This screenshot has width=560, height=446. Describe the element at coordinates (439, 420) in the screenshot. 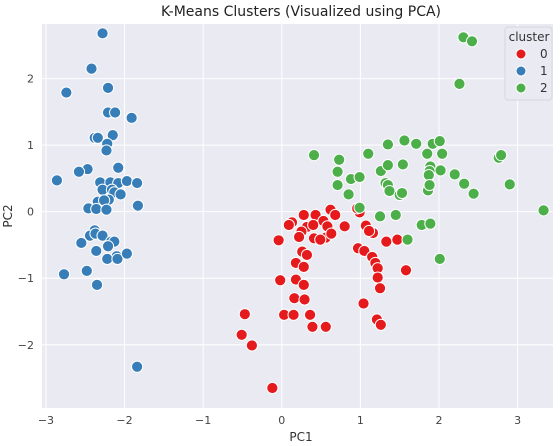

I see `x-tick-label: 2` at that location.